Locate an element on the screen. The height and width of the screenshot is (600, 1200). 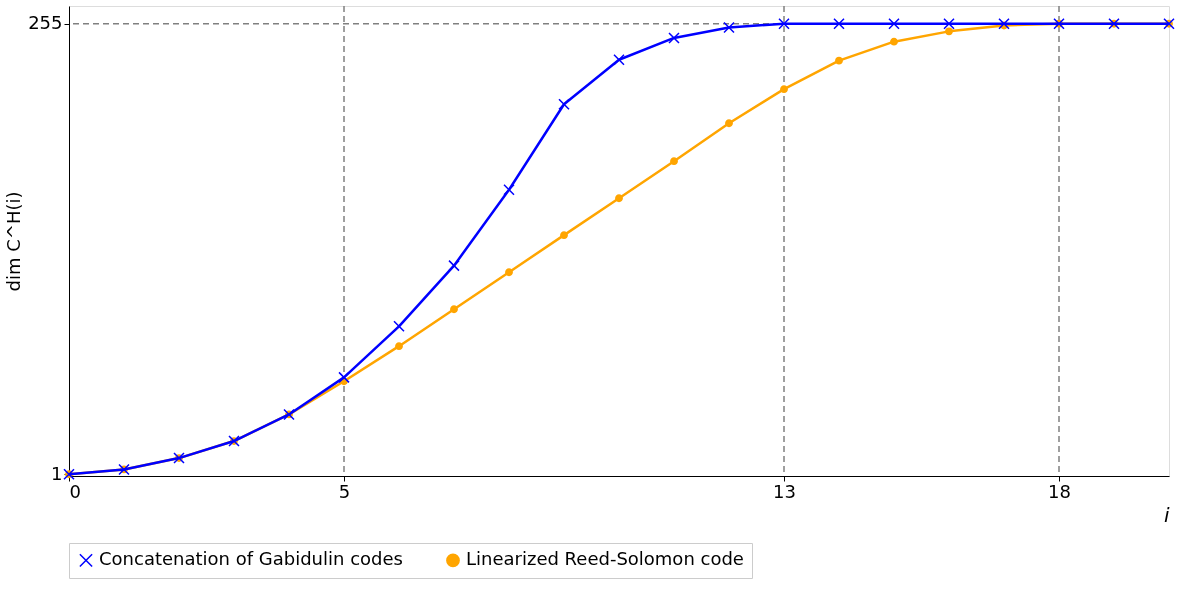
x-axis-title: i is located at coordinates (1166, 514).